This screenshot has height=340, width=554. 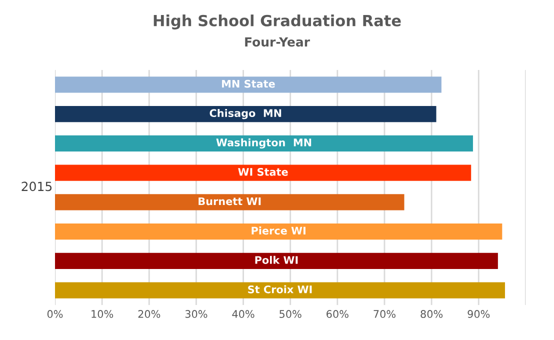 What do you see at coordinates (431, 314) in the screenshot?
I see `x-tick-label: 80%` at bounding box center [431, 314].